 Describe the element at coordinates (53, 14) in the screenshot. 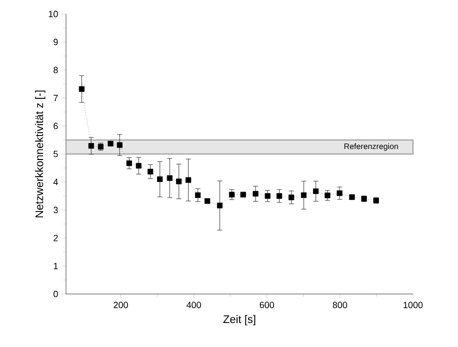

I see `y-tick-label: 10` at that location.